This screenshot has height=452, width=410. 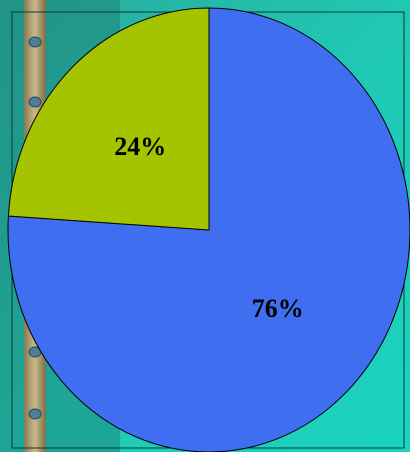 I want to click on data-label: 24%, so click(x=140, y=146).